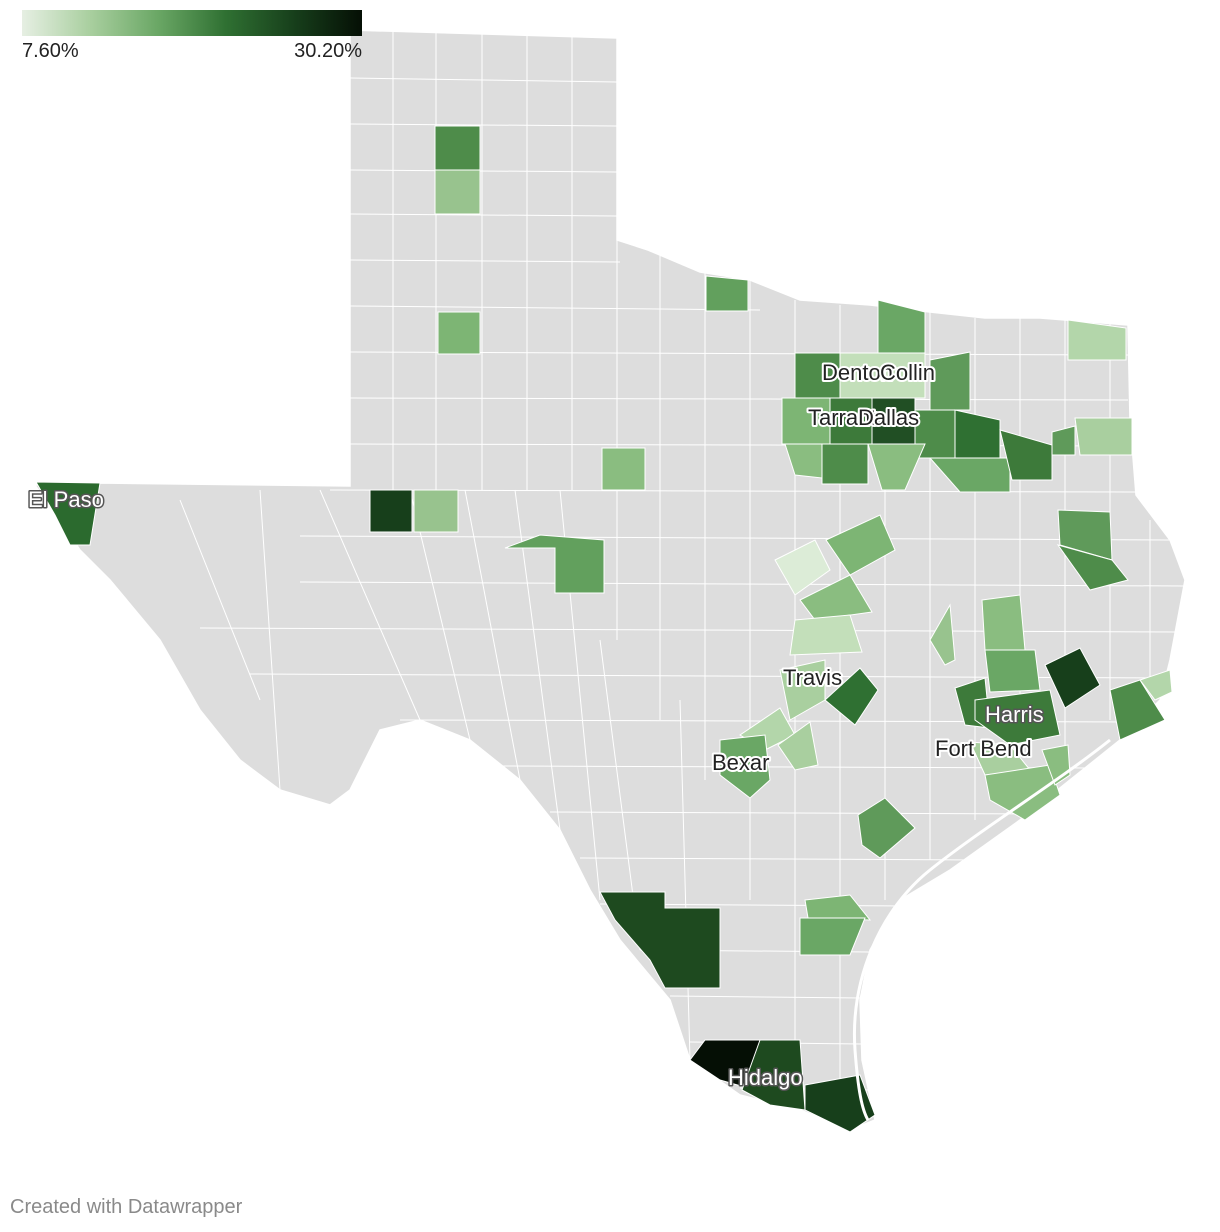 Image resolution: width=1220 pixels, height=1232 pixels. What do you see at coordinates (457, 192) in the screenshot?
I see `county-deaf-smith` at bounding box center [457, 192].